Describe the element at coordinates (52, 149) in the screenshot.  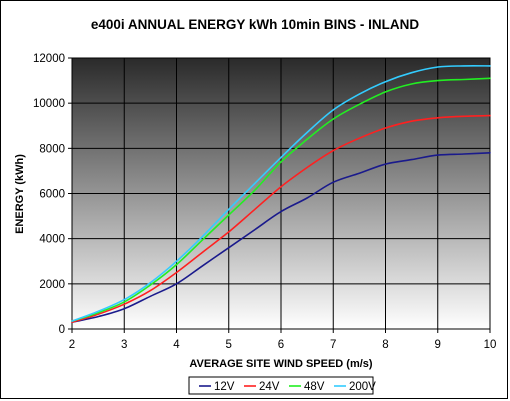
I see `y-tick-label: 8000` at that location.